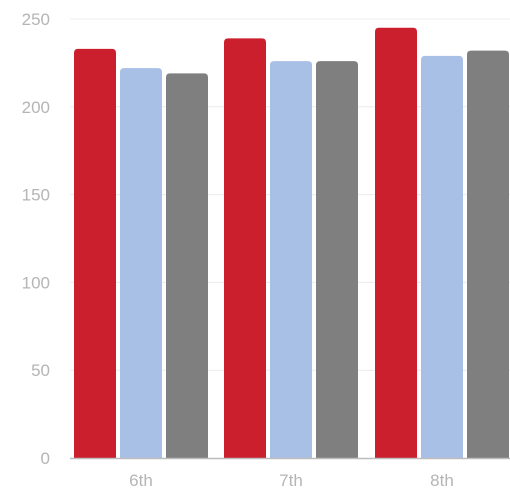 The height and width of the screenshot is (495, 510). What do you see at coordinates (36, 239) in the screenshot?
I see `y-axis-tick-labels: 0 50 100 150 200 250` at bounding box center [36, 239].